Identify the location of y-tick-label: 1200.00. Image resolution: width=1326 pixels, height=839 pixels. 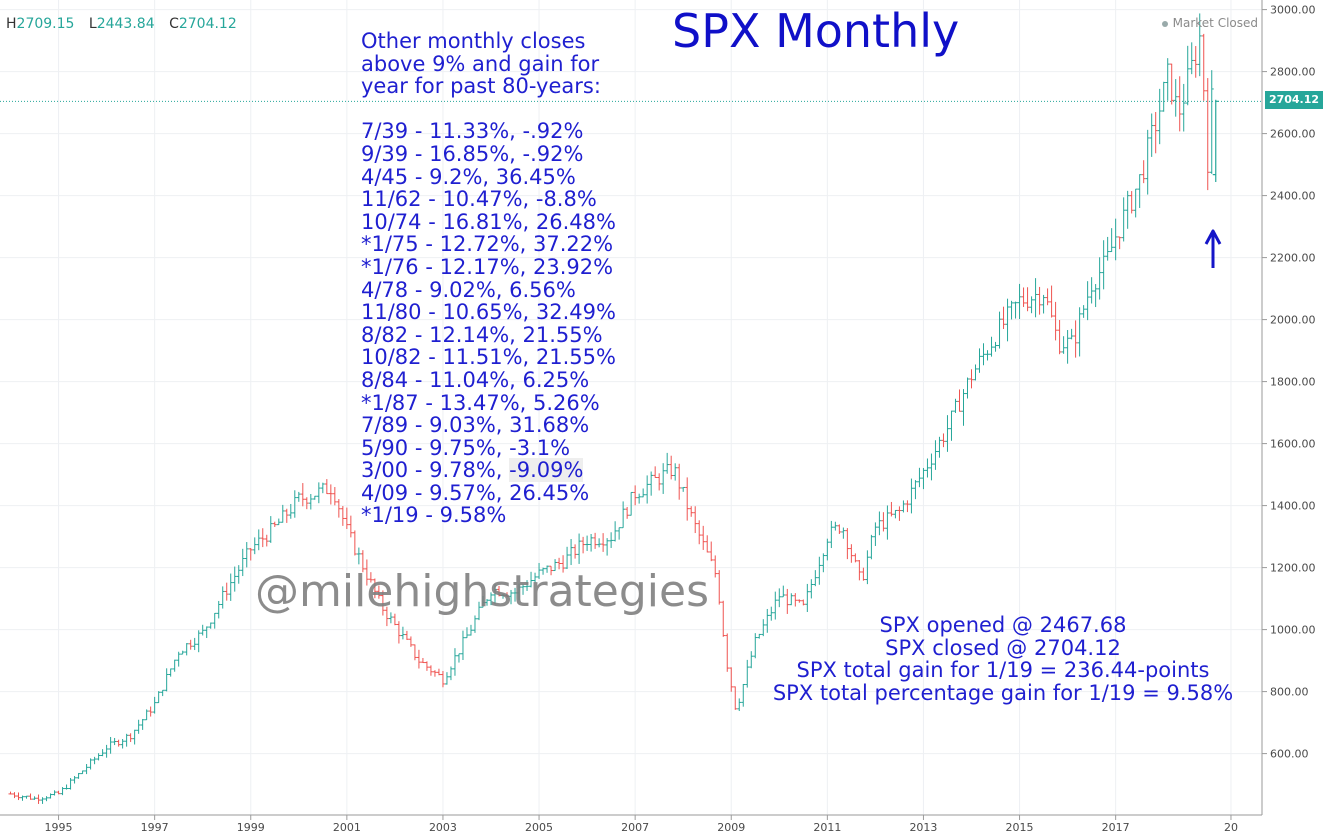
(1293, 568).